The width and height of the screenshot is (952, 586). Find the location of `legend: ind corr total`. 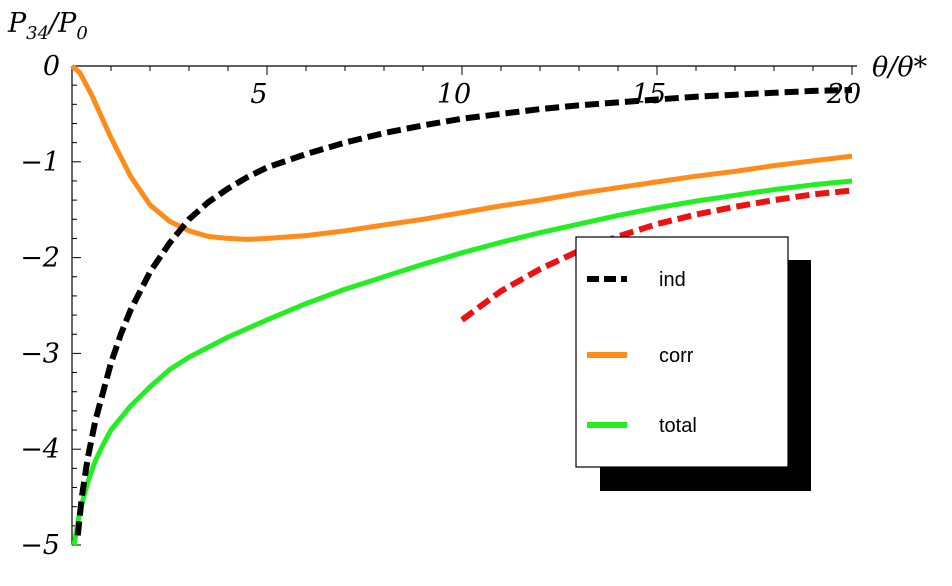

legend: ind corr total is located at coordinates (693, 363).